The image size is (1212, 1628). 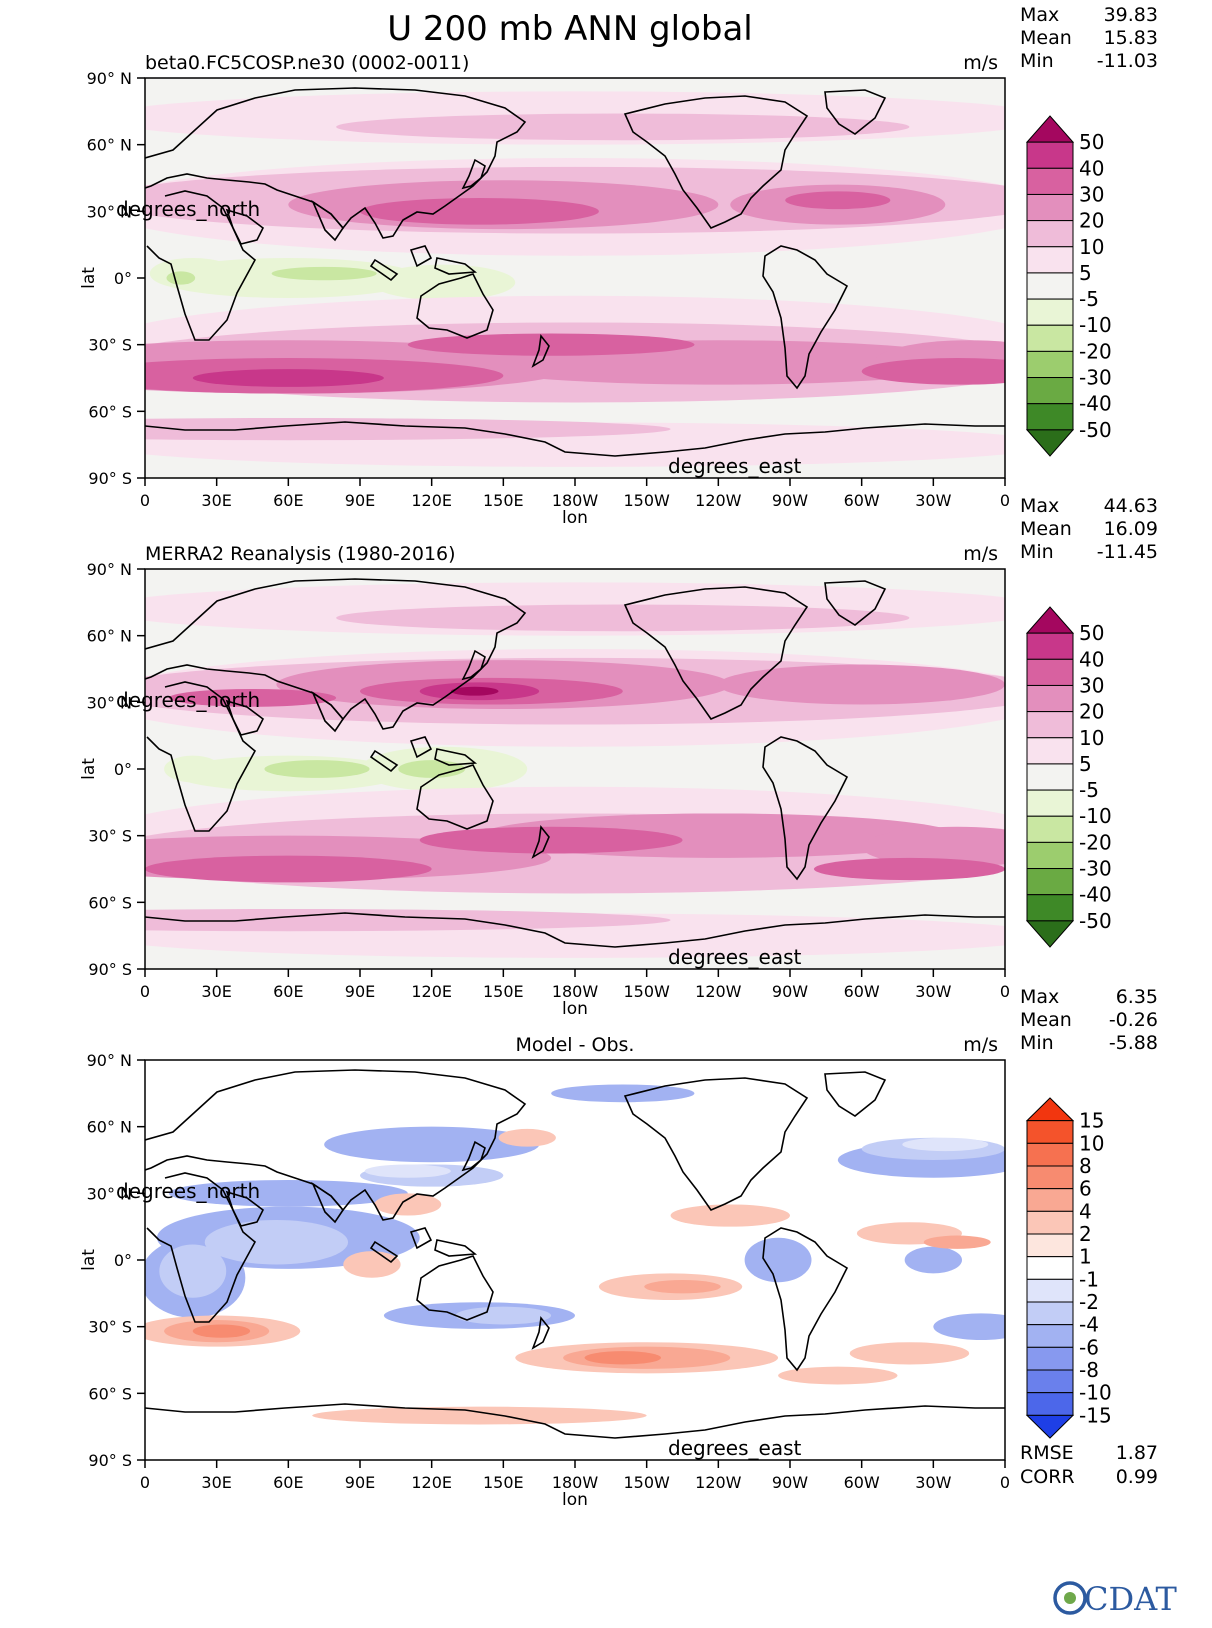 I want to click on colorbar-level-label: 6, so click(x=1085, y=1189).